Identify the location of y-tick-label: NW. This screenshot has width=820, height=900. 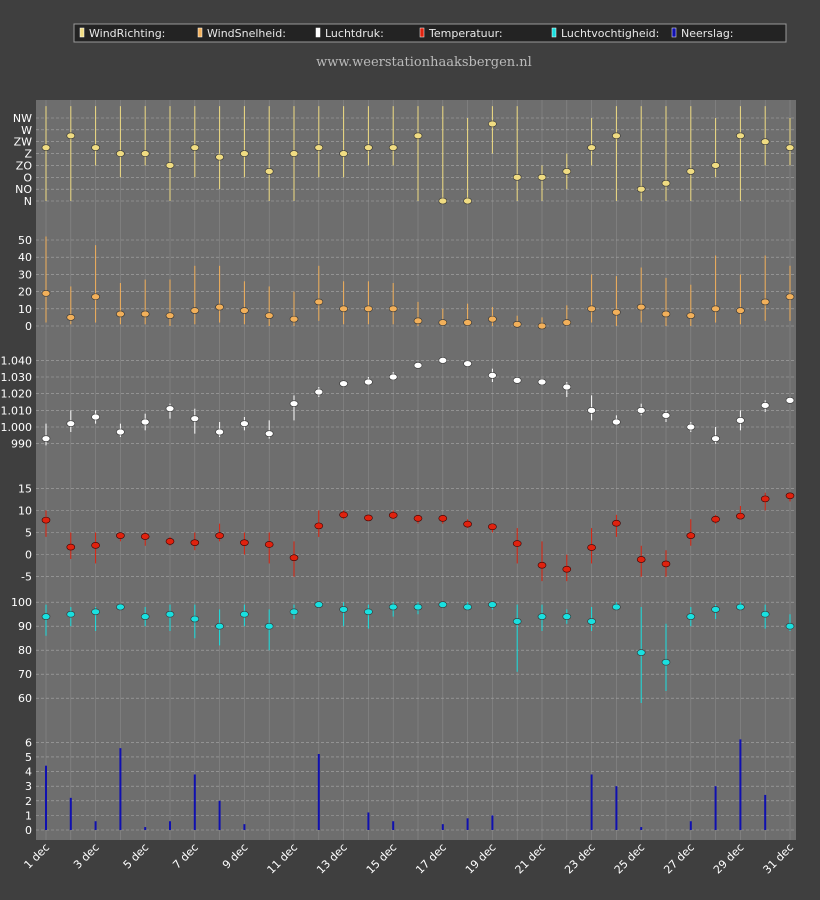
(22, 118).